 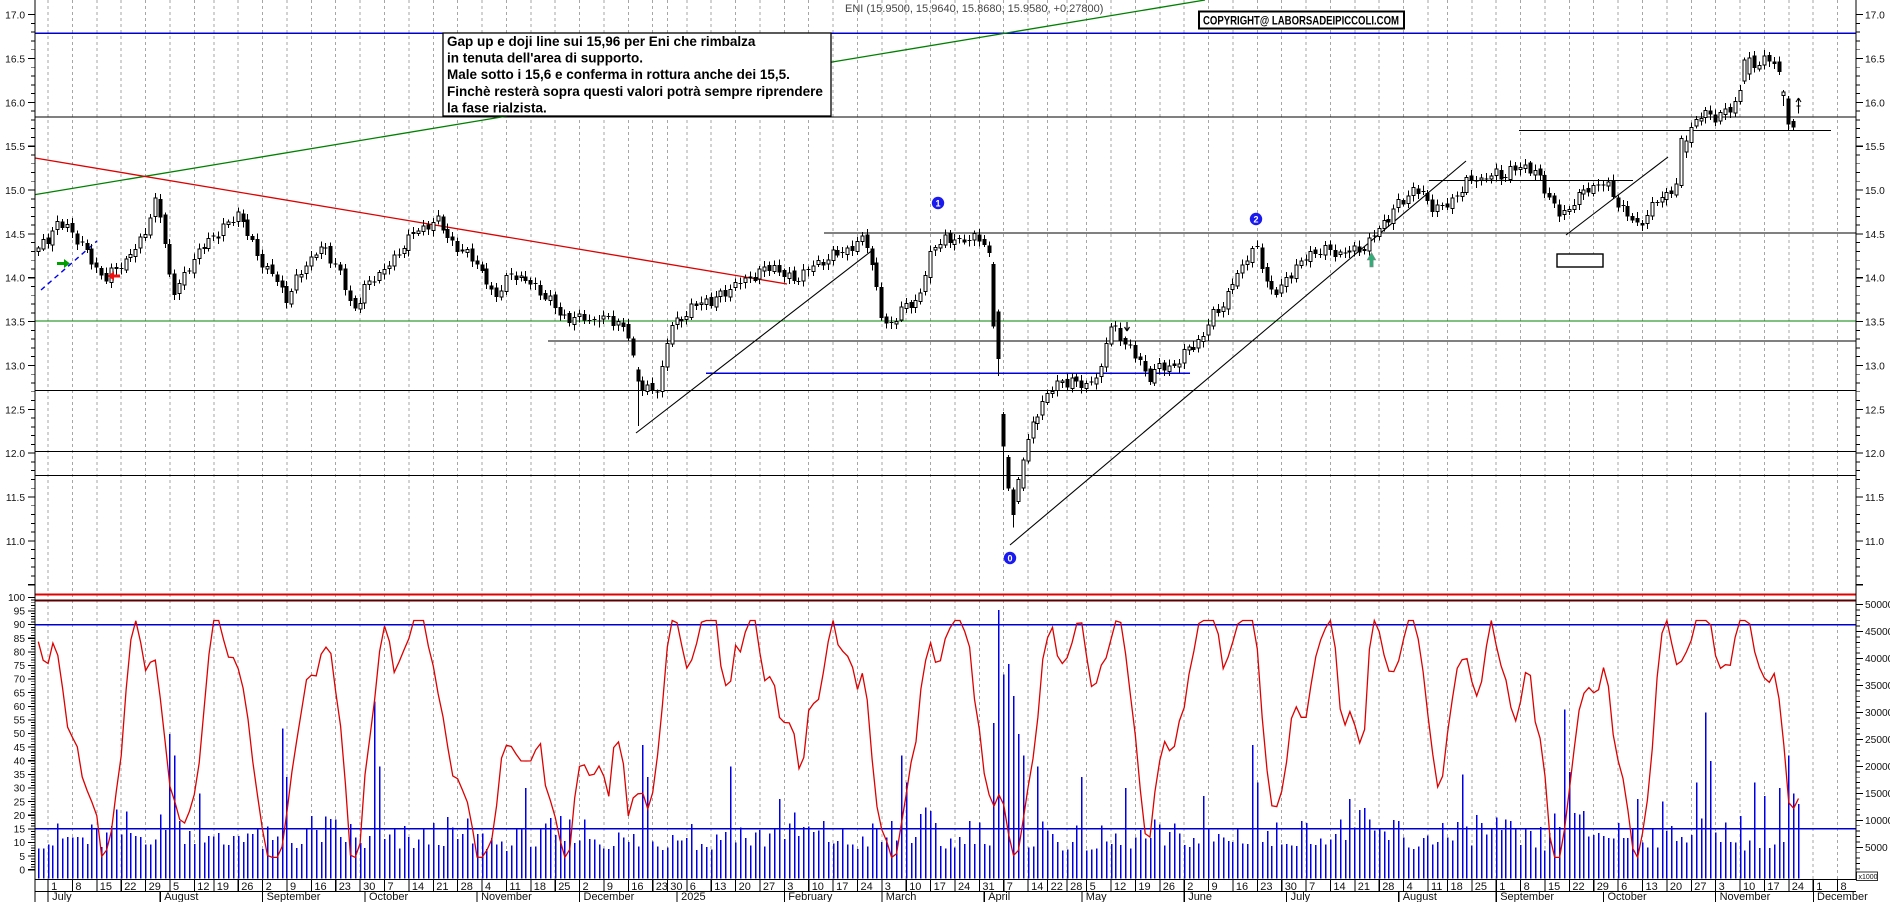 What do you see at coordinates (20, 775) in the screenshot?
I see `svg-text: 35` at bounding box center [20, 775].